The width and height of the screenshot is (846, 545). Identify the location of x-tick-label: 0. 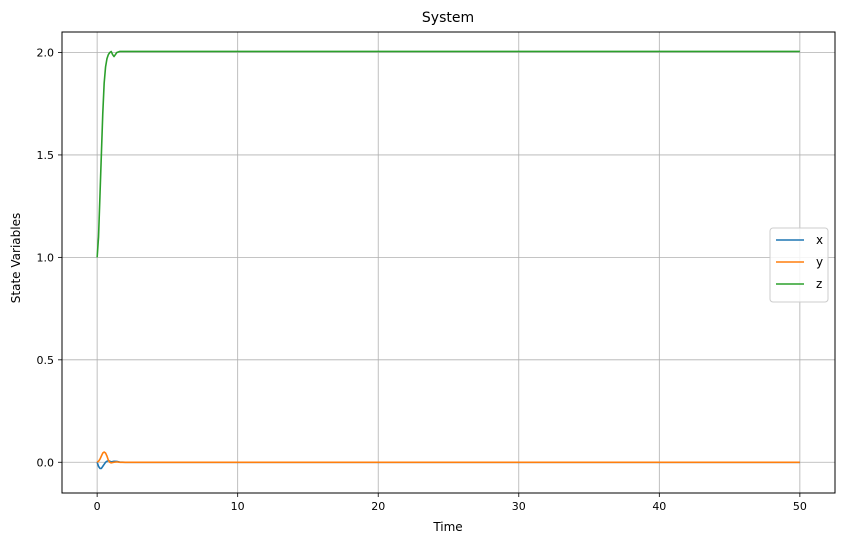
(97, 506).